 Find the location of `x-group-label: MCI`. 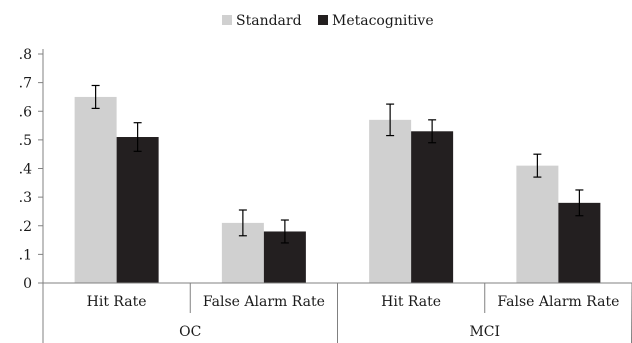

x-group-label: MCI is located at coordinates (484, 332).